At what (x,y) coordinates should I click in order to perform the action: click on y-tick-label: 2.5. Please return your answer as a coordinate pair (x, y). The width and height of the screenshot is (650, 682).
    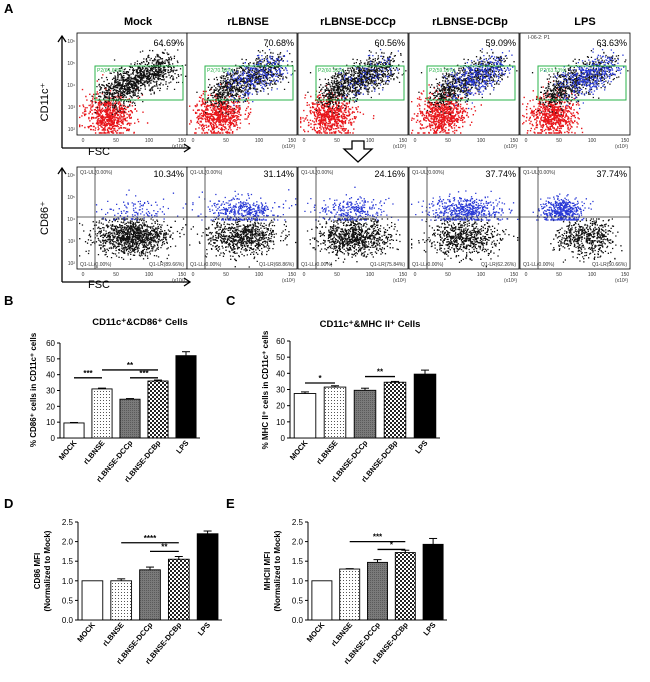
    Looking at the image, I should click on (298, 522).